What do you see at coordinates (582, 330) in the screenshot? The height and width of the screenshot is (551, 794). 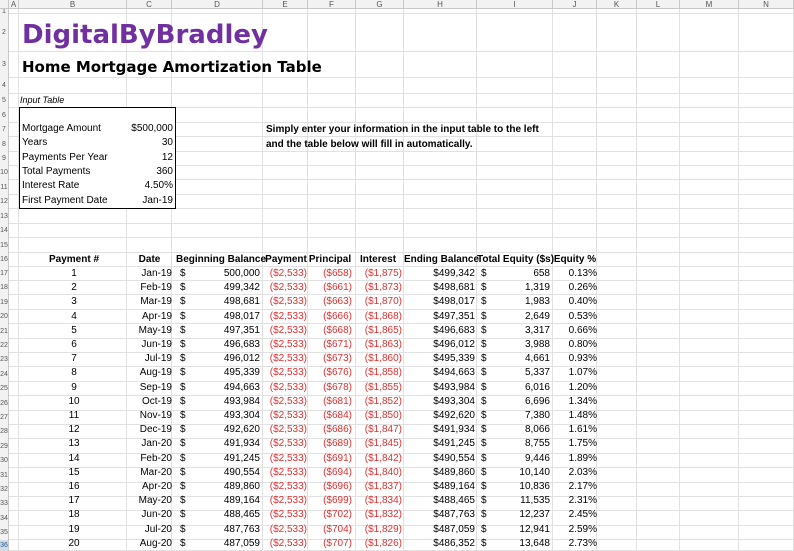 I see `cell-pct: 0.66%` at bounding box center [582, 330].